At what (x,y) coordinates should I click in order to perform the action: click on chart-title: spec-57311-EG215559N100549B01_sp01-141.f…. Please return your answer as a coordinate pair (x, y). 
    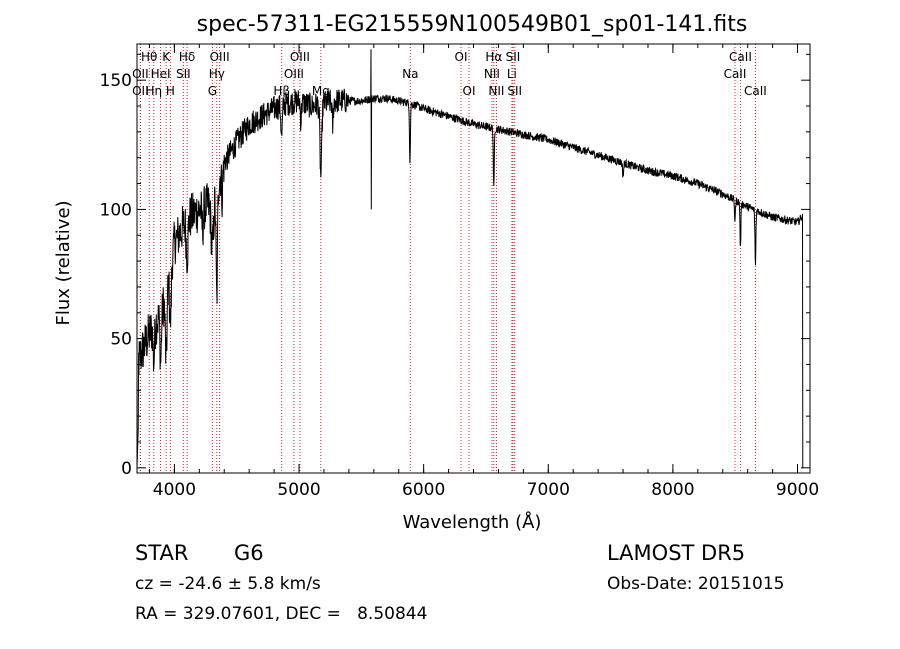
    Looking at the image, I should click on (472, 24).